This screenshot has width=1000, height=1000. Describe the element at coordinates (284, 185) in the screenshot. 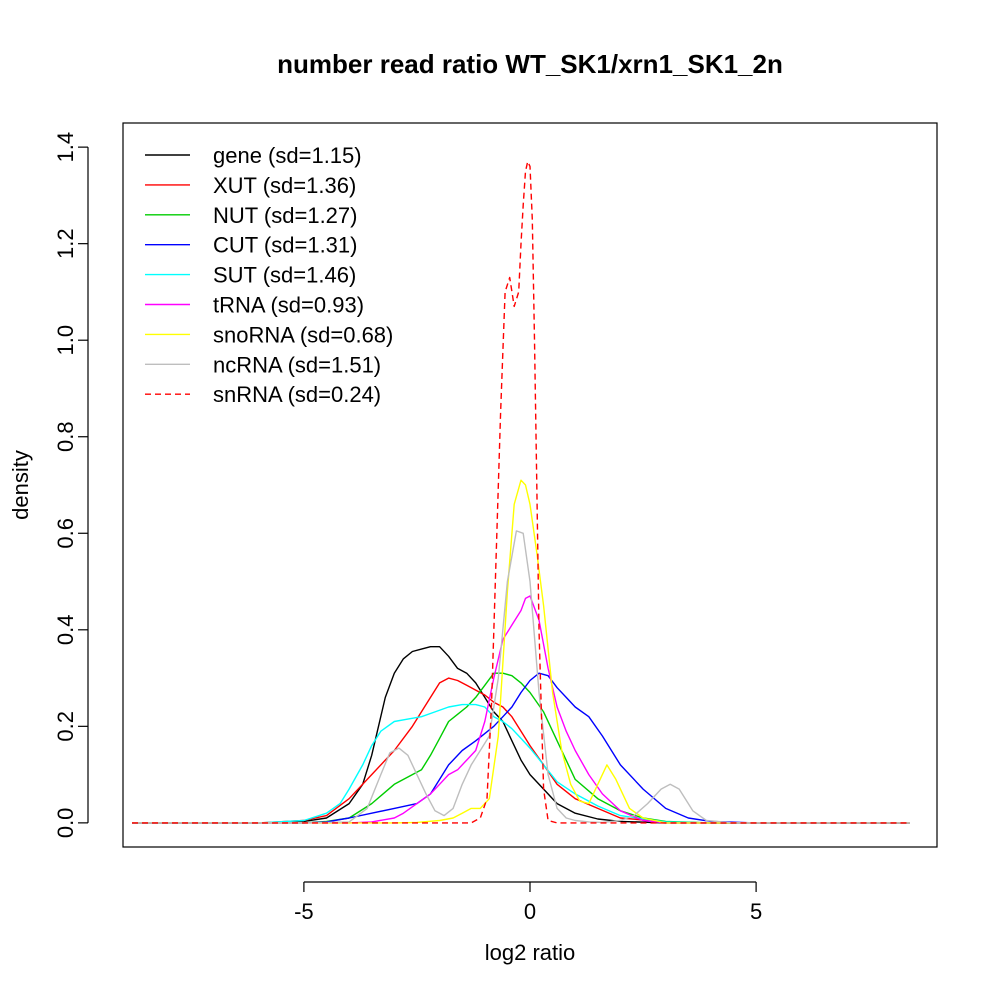

I see `legend-label: XUT (sd=1.36)` at that location.